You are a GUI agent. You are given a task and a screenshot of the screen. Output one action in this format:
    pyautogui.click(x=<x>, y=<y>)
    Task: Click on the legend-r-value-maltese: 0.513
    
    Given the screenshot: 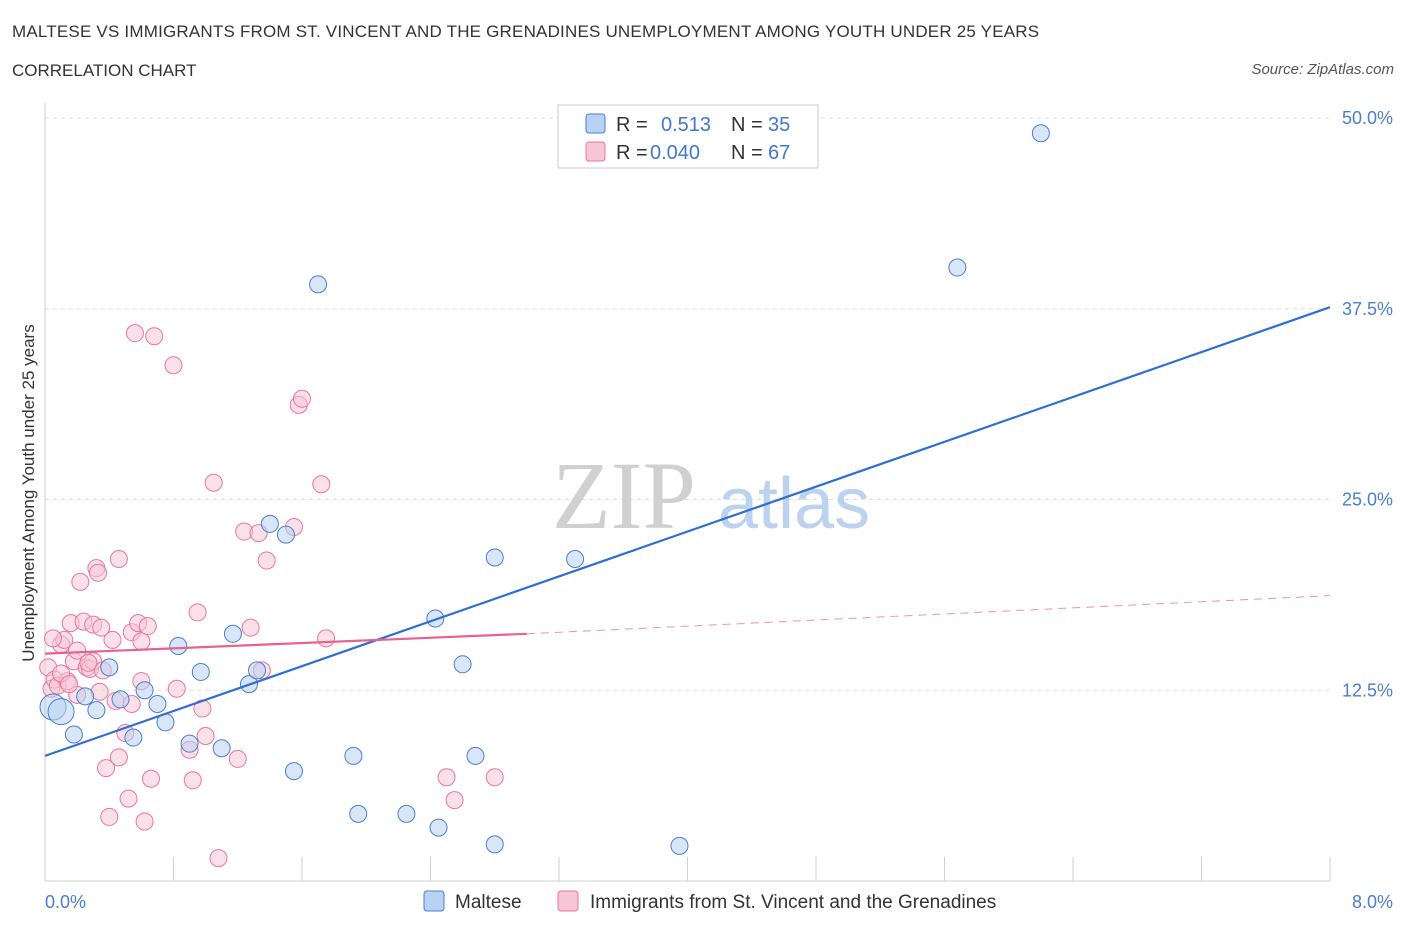 What is the action you would take?
    pyautogui.click(x=686, y=125)
    